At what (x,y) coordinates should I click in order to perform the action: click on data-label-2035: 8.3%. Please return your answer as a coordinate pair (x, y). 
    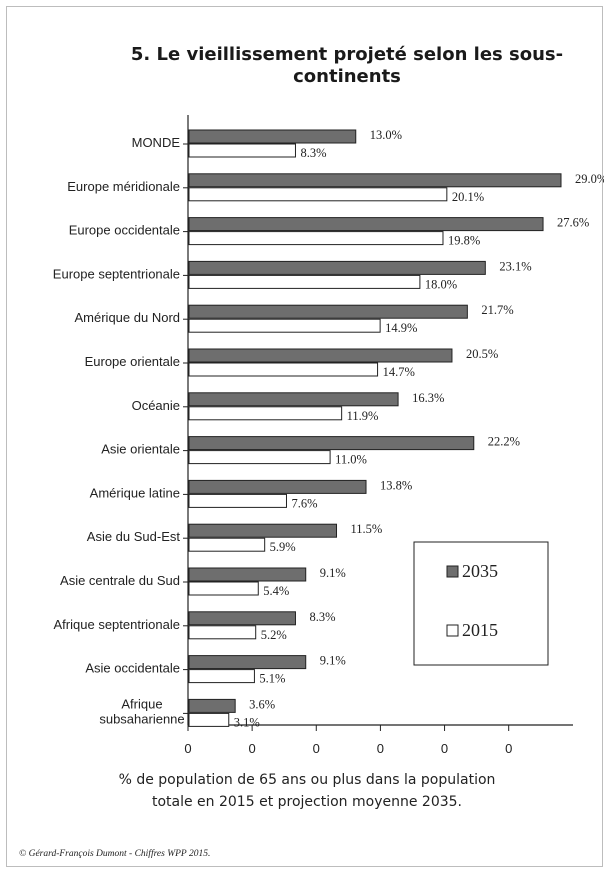
    Looking at the image, I should click on (322, 617).